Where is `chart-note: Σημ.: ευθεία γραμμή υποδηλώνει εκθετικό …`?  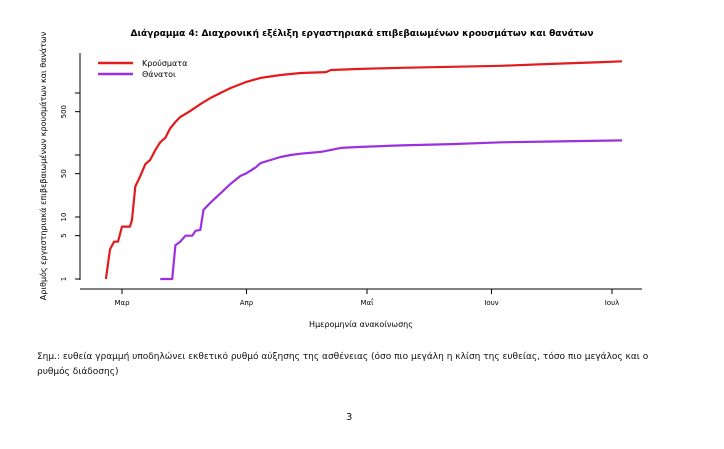
chart-note: Σημ.: ευθεία γραμμή υποδηλώνει εκθετικό … is located at coordinates (343, 364).